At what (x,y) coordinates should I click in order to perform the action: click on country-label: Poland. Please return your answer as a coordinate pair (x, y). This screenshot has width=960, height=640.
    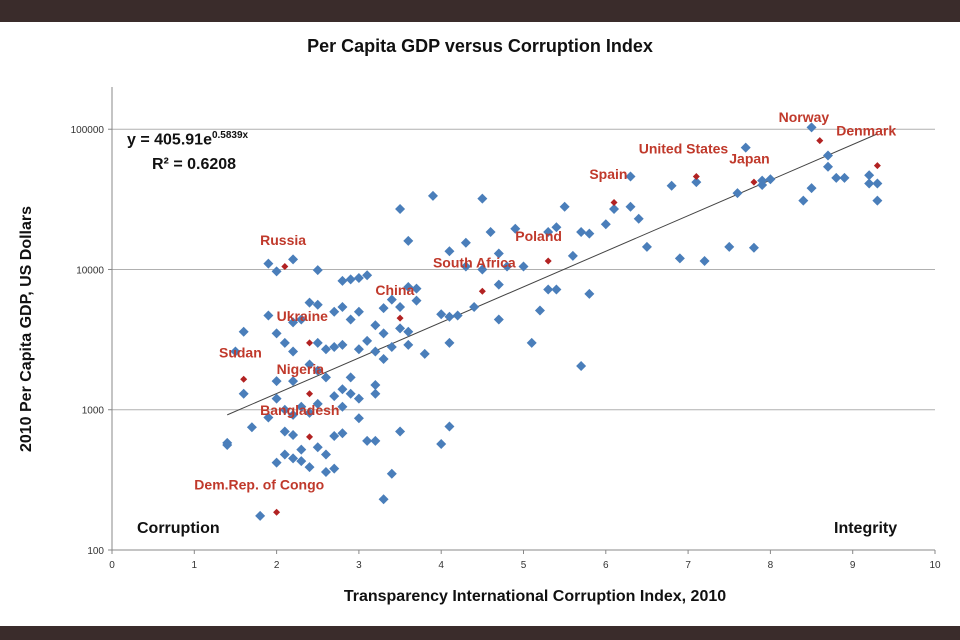
    Looking at the image, I should click on (538, 236).